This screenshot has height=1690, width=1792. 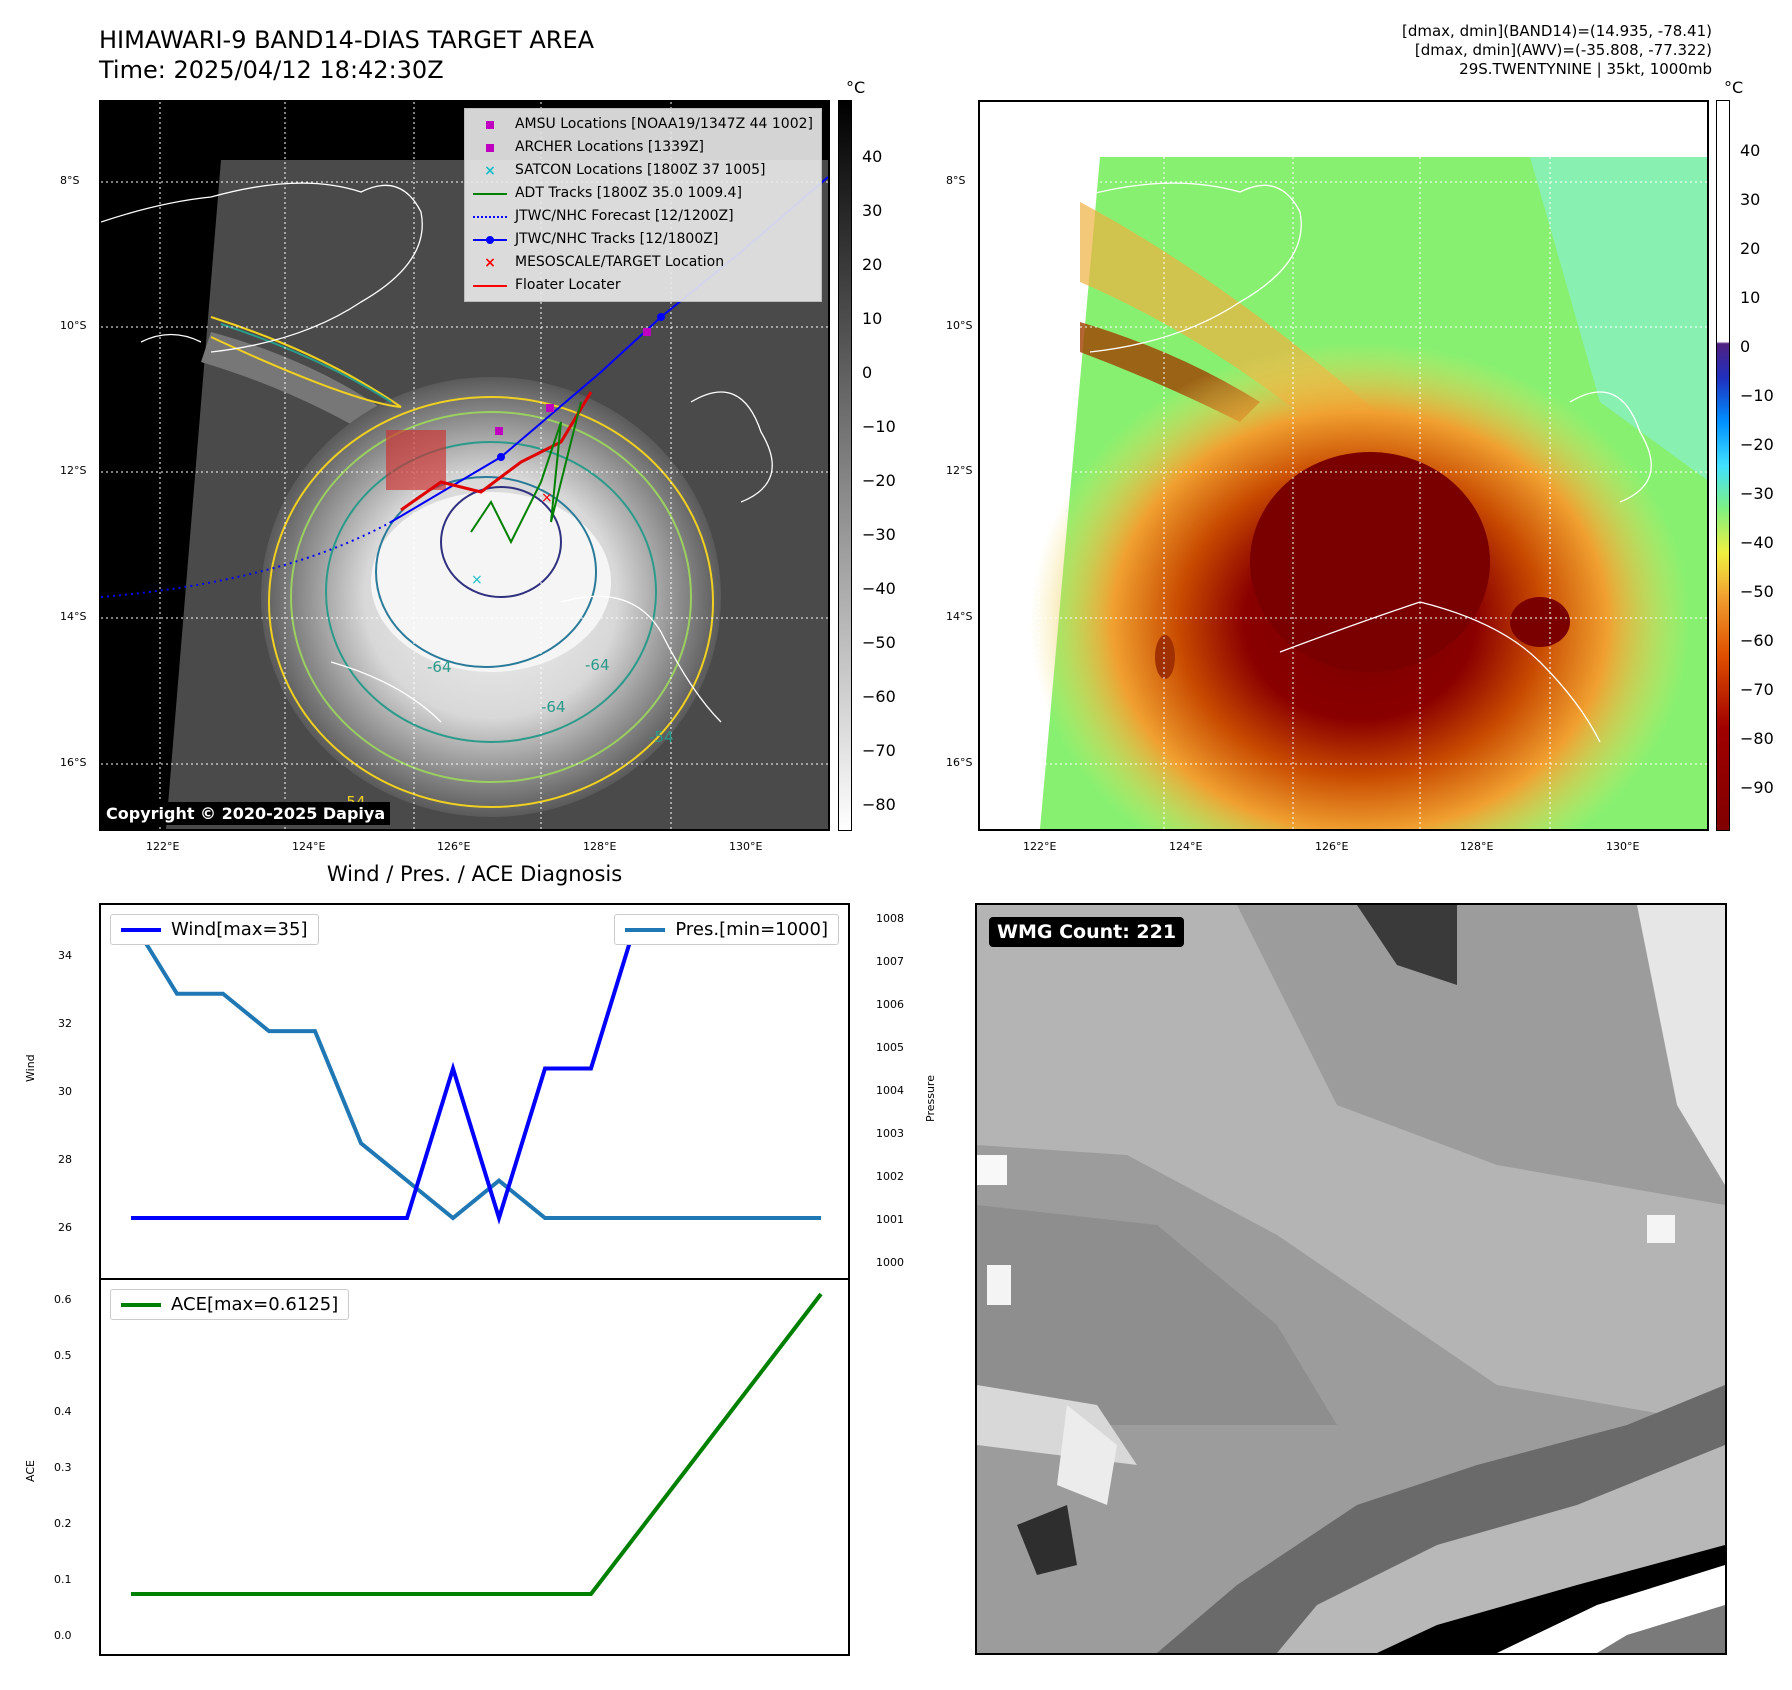 I want to click on wind-legend: Wind[max=35], so click(x=214, y=929).